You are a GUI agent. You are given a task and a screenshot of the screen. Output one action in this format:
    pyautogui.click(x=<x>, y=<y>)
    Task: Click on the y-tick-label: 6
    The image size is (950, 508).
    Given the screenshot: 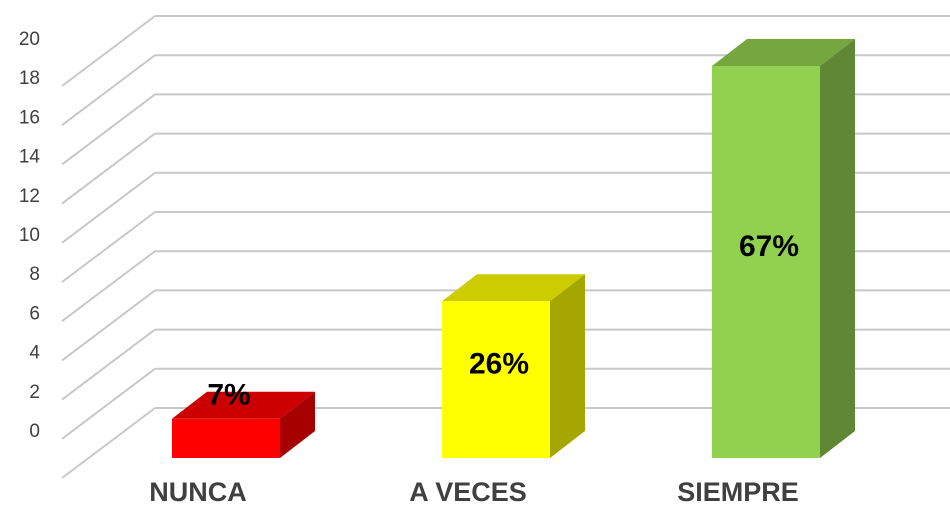 What is the action you would take?
    pyautogui.click(x=34, y=313)
    